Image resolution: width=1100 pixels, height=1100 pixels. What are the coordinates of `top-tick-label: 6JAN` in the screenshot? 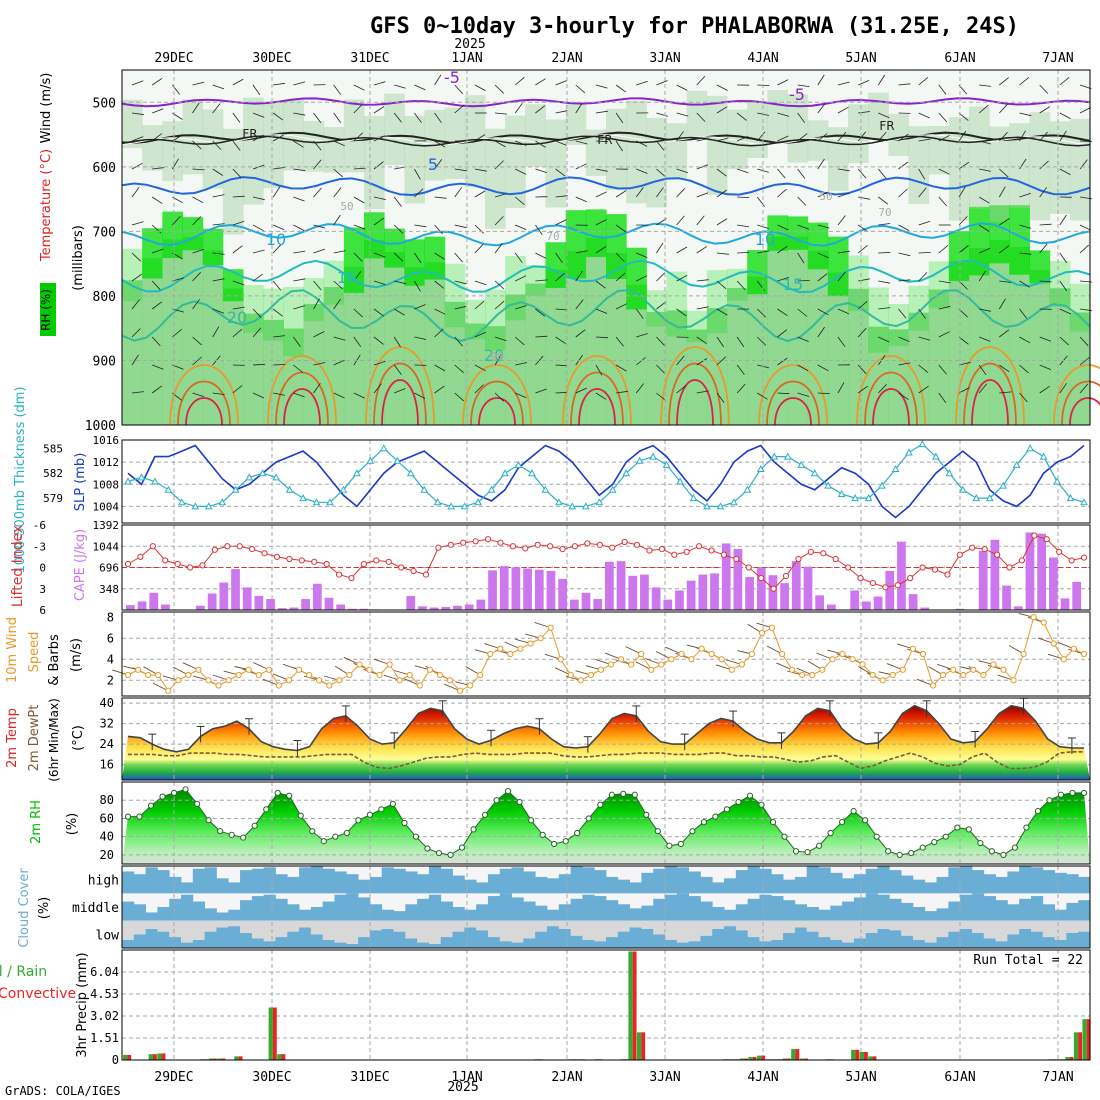 It's located at (959, 58).